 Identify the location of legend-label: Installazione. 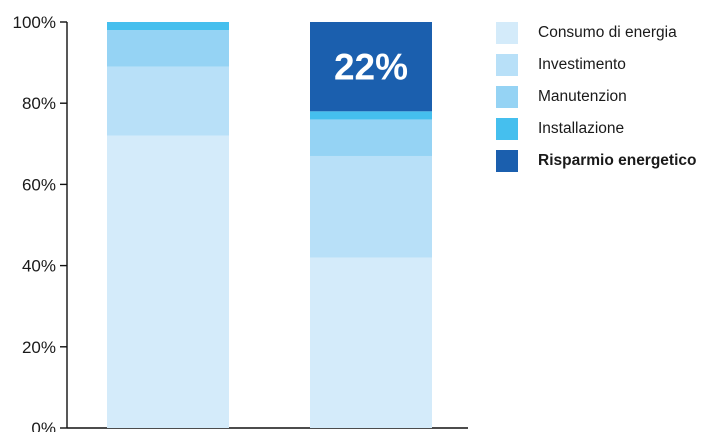
(581, 128).